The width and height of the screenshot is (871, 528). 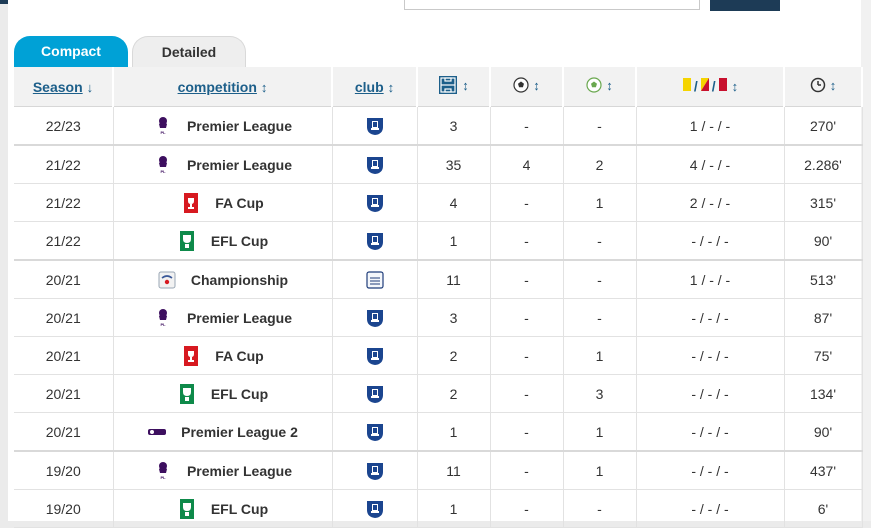 What do you see at coordinates (600, 393) in the screenshot?
I see `assists-cell: 3` at bounding box center [600, 393].